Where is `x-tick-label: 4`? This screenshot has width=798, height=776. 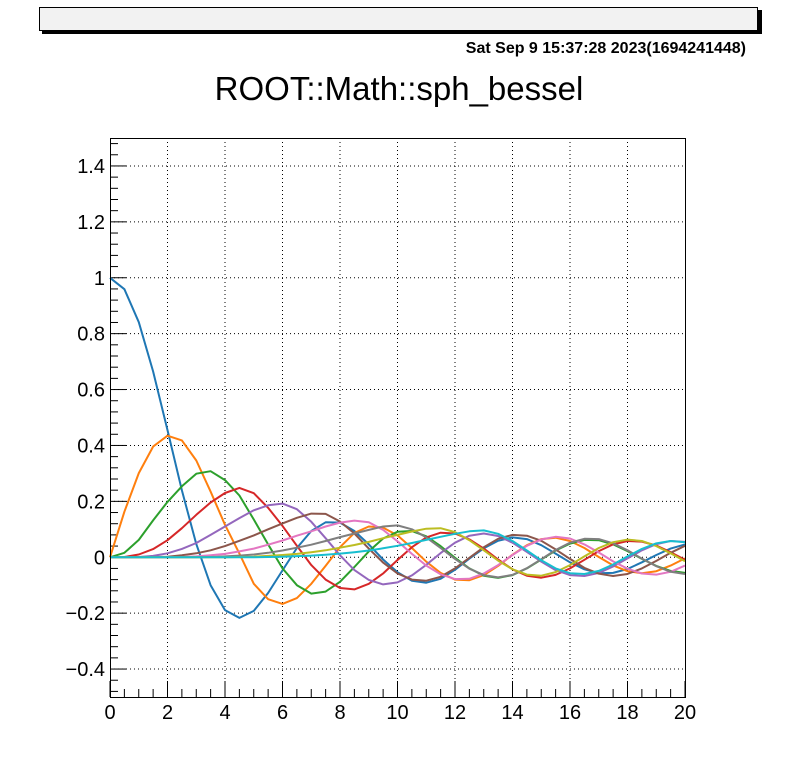
x-tick-label: 4 is located at coordinates (224, 713).